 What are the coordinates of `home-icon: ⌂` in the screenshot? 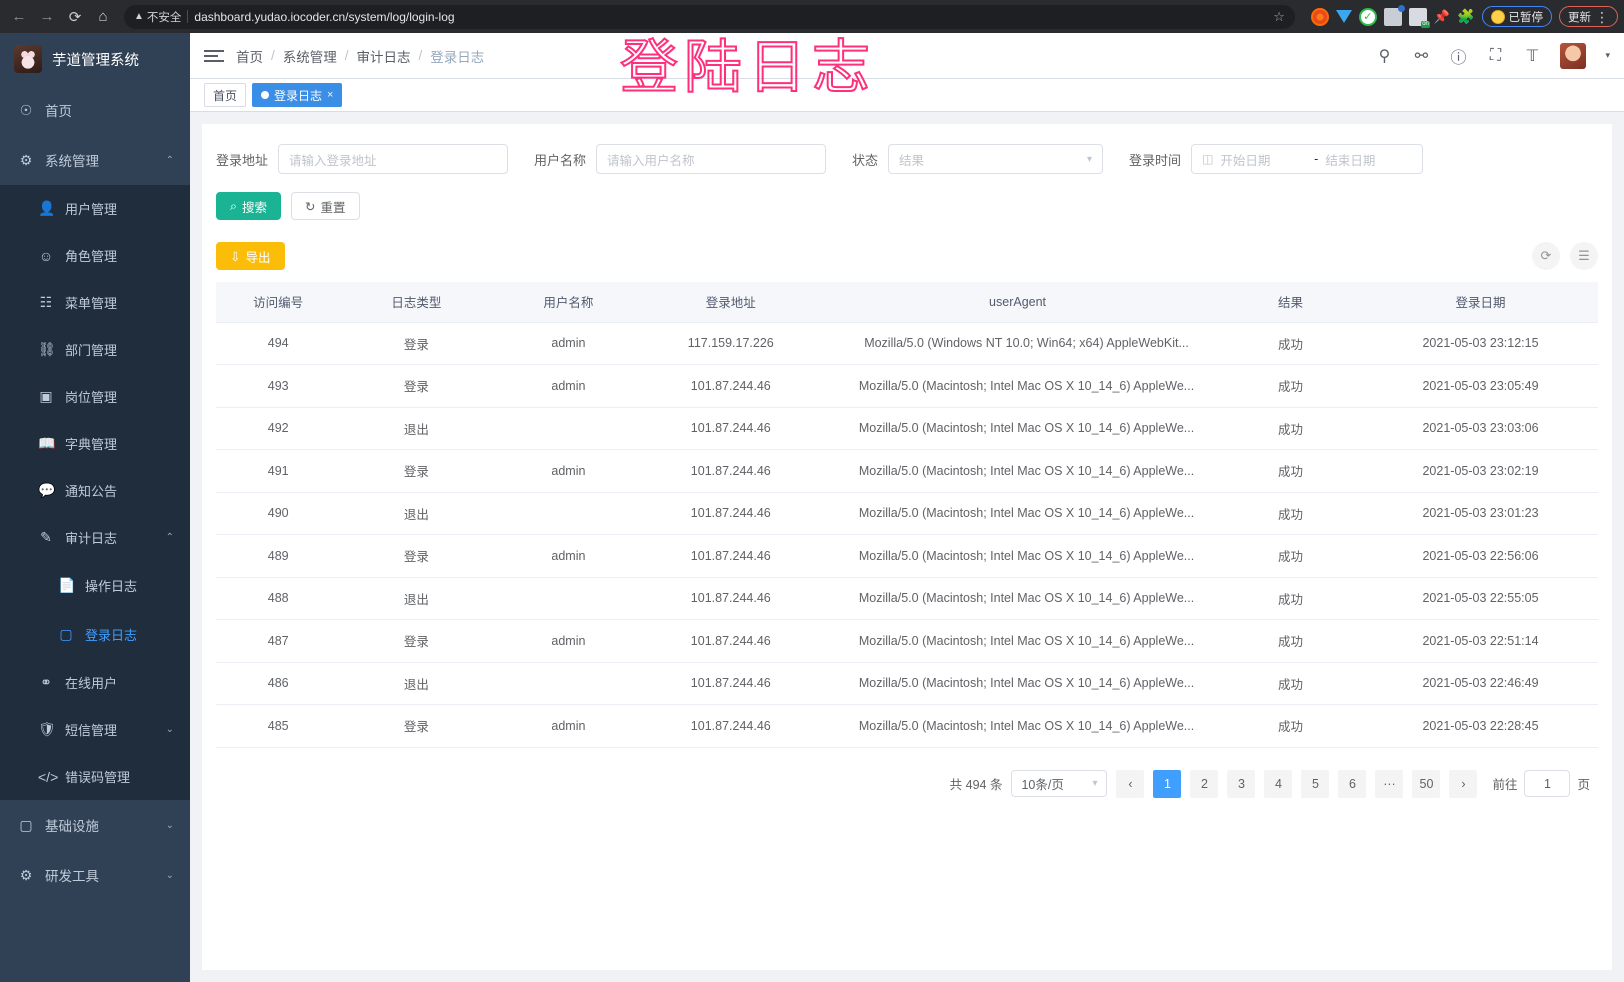 It's located at (103, 16).